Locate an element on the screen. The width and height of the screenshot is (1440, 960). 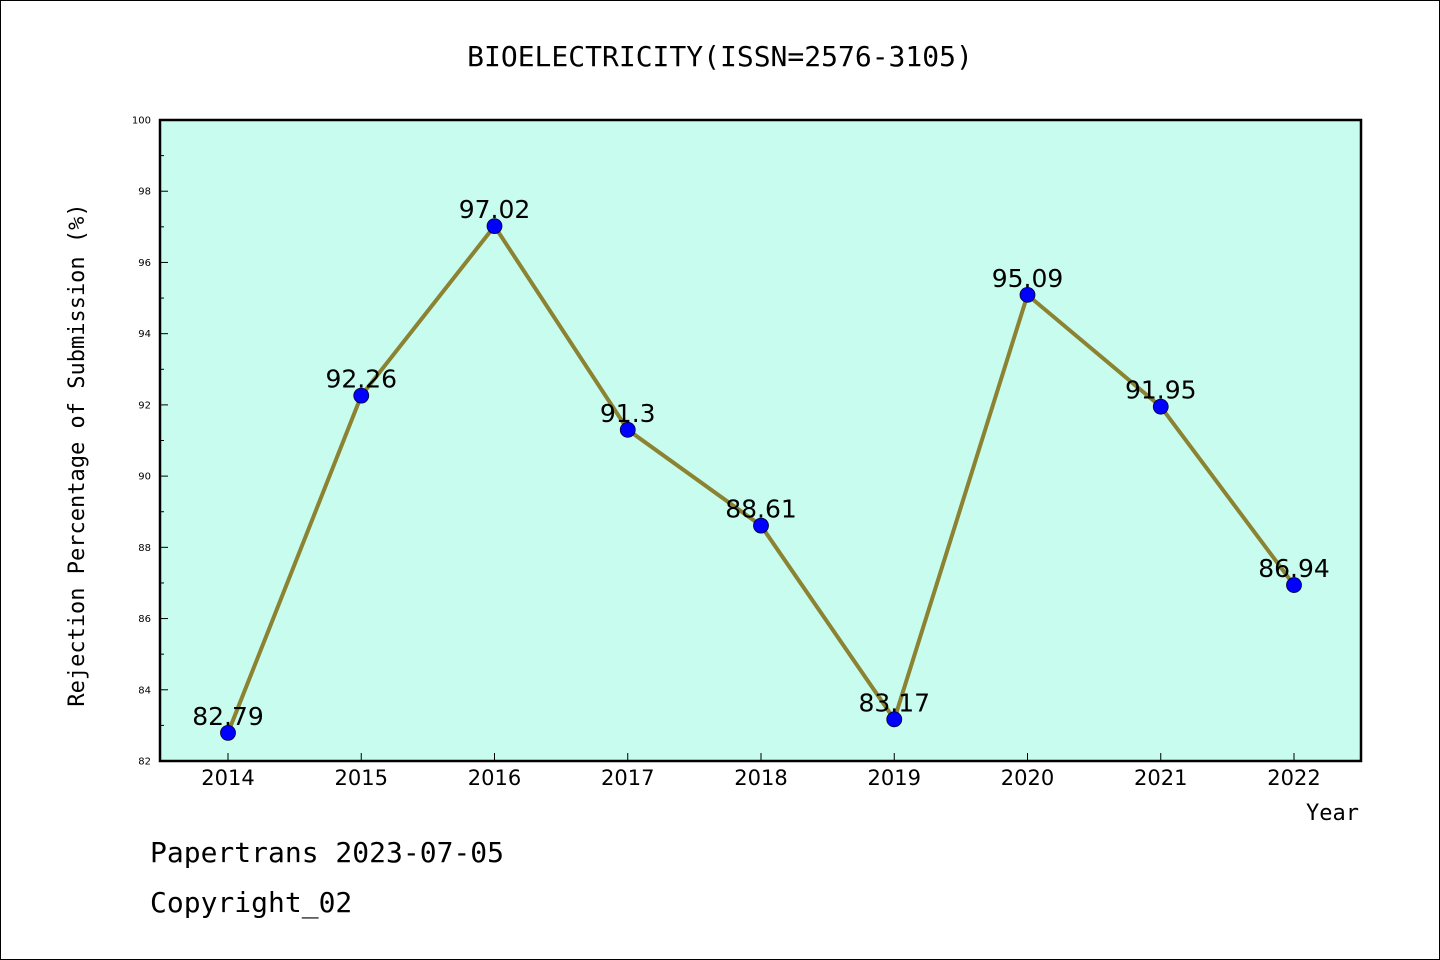
chart-title: BIOELECTRICITY(ISSN=2576-3105) is located at coordinates (720, 56).